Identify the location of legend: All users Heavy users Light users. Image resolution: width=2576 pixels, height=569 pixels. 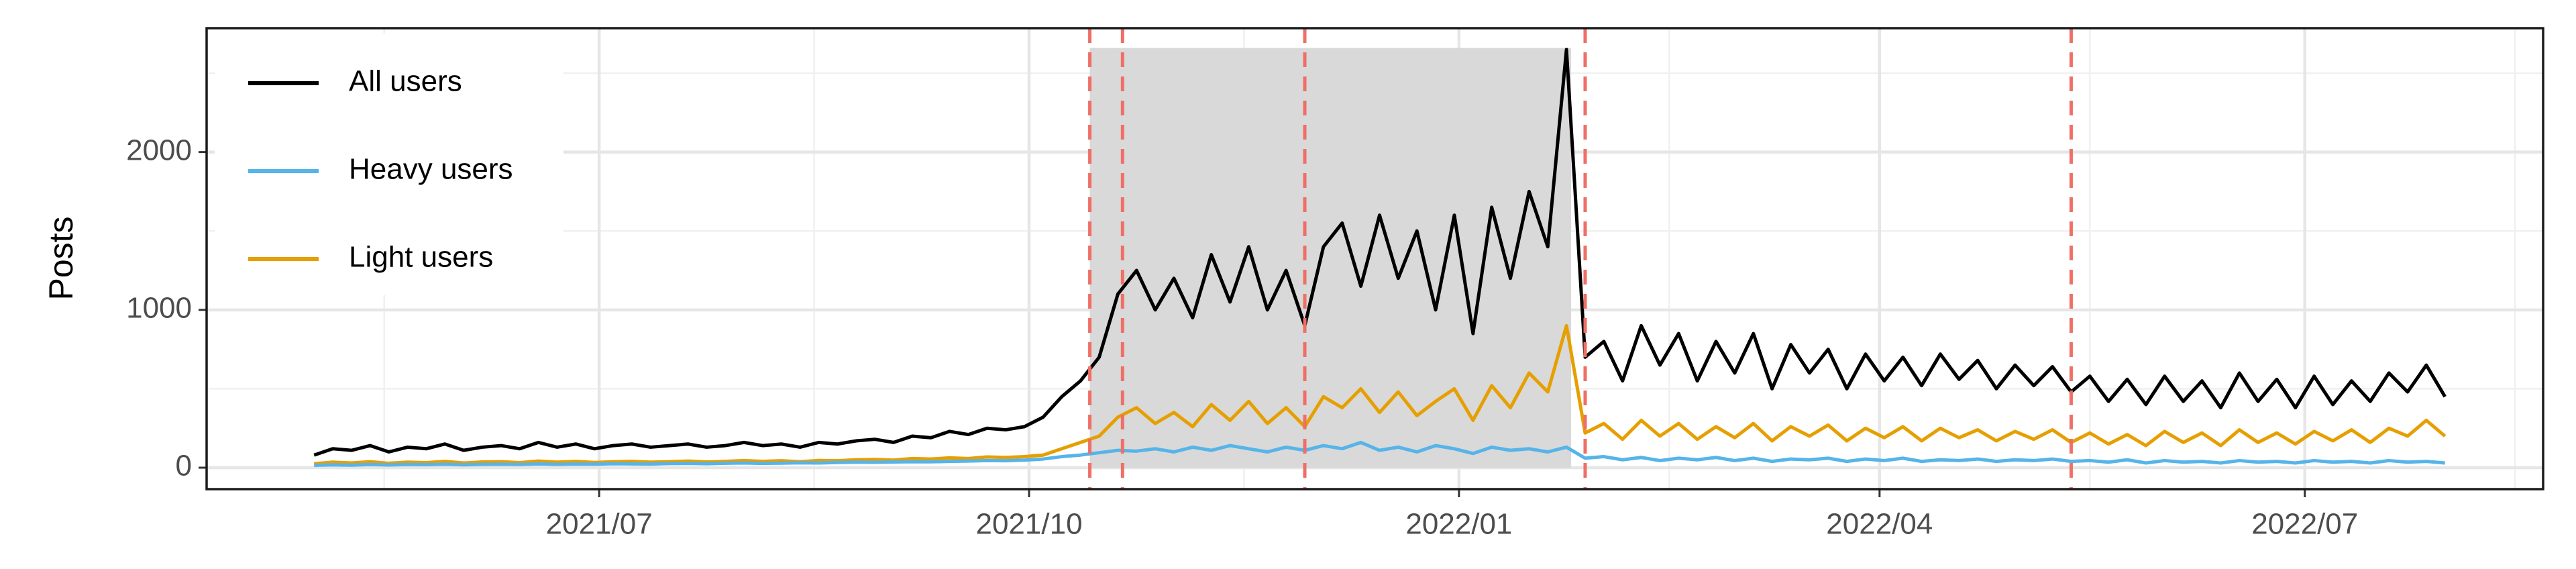
(389, 164).